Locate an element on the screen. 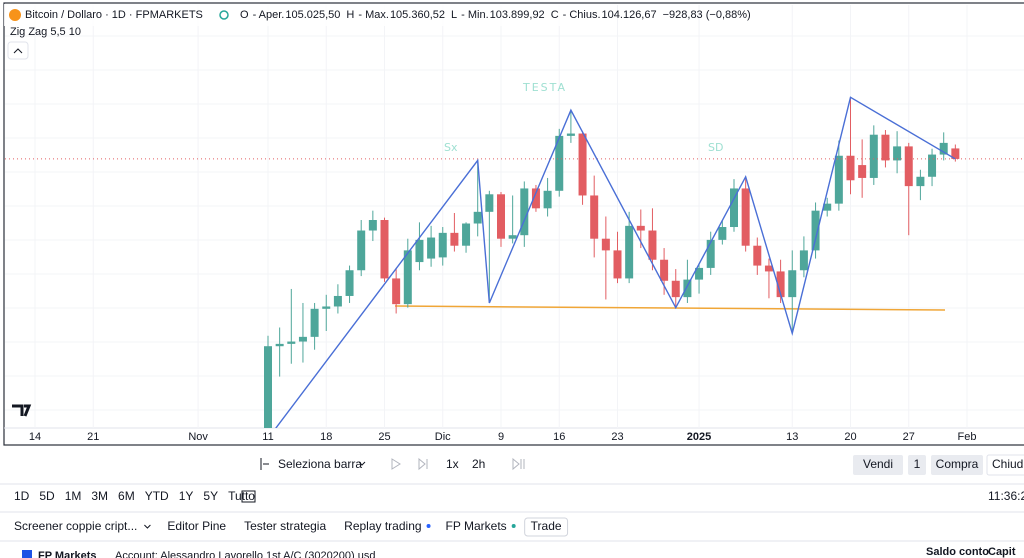  broker: FP Markets is located at coordinates (67, 554).